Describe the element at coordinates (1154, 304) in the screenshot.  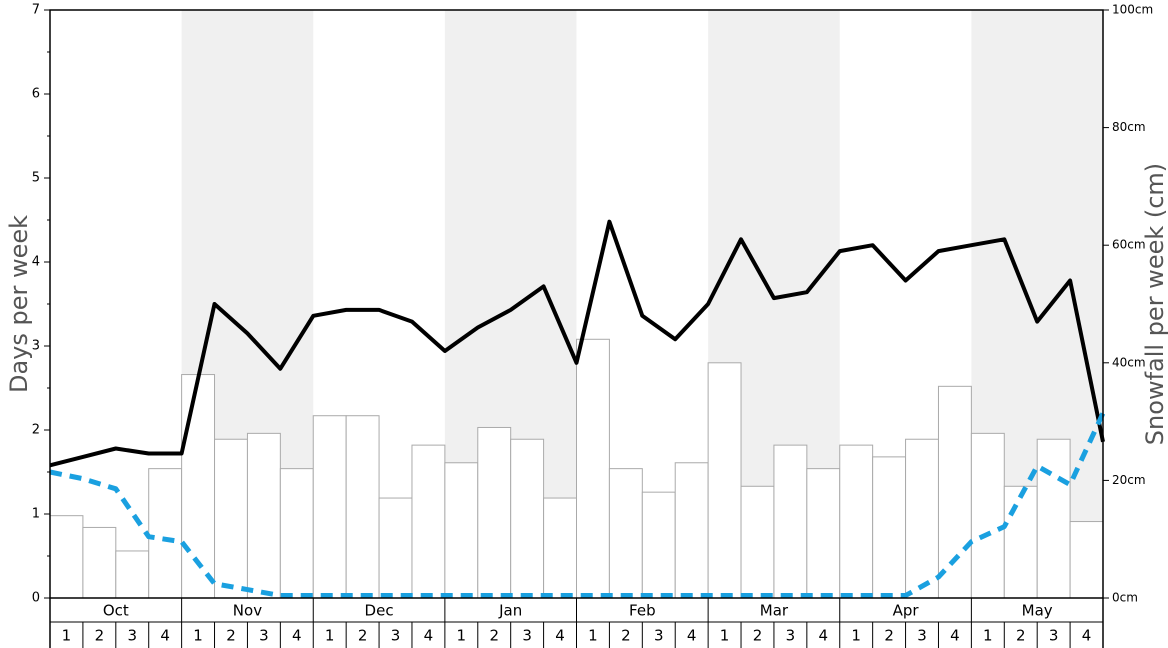
I see `y2-axis-label: Snowfall per week (cm)` at that location.